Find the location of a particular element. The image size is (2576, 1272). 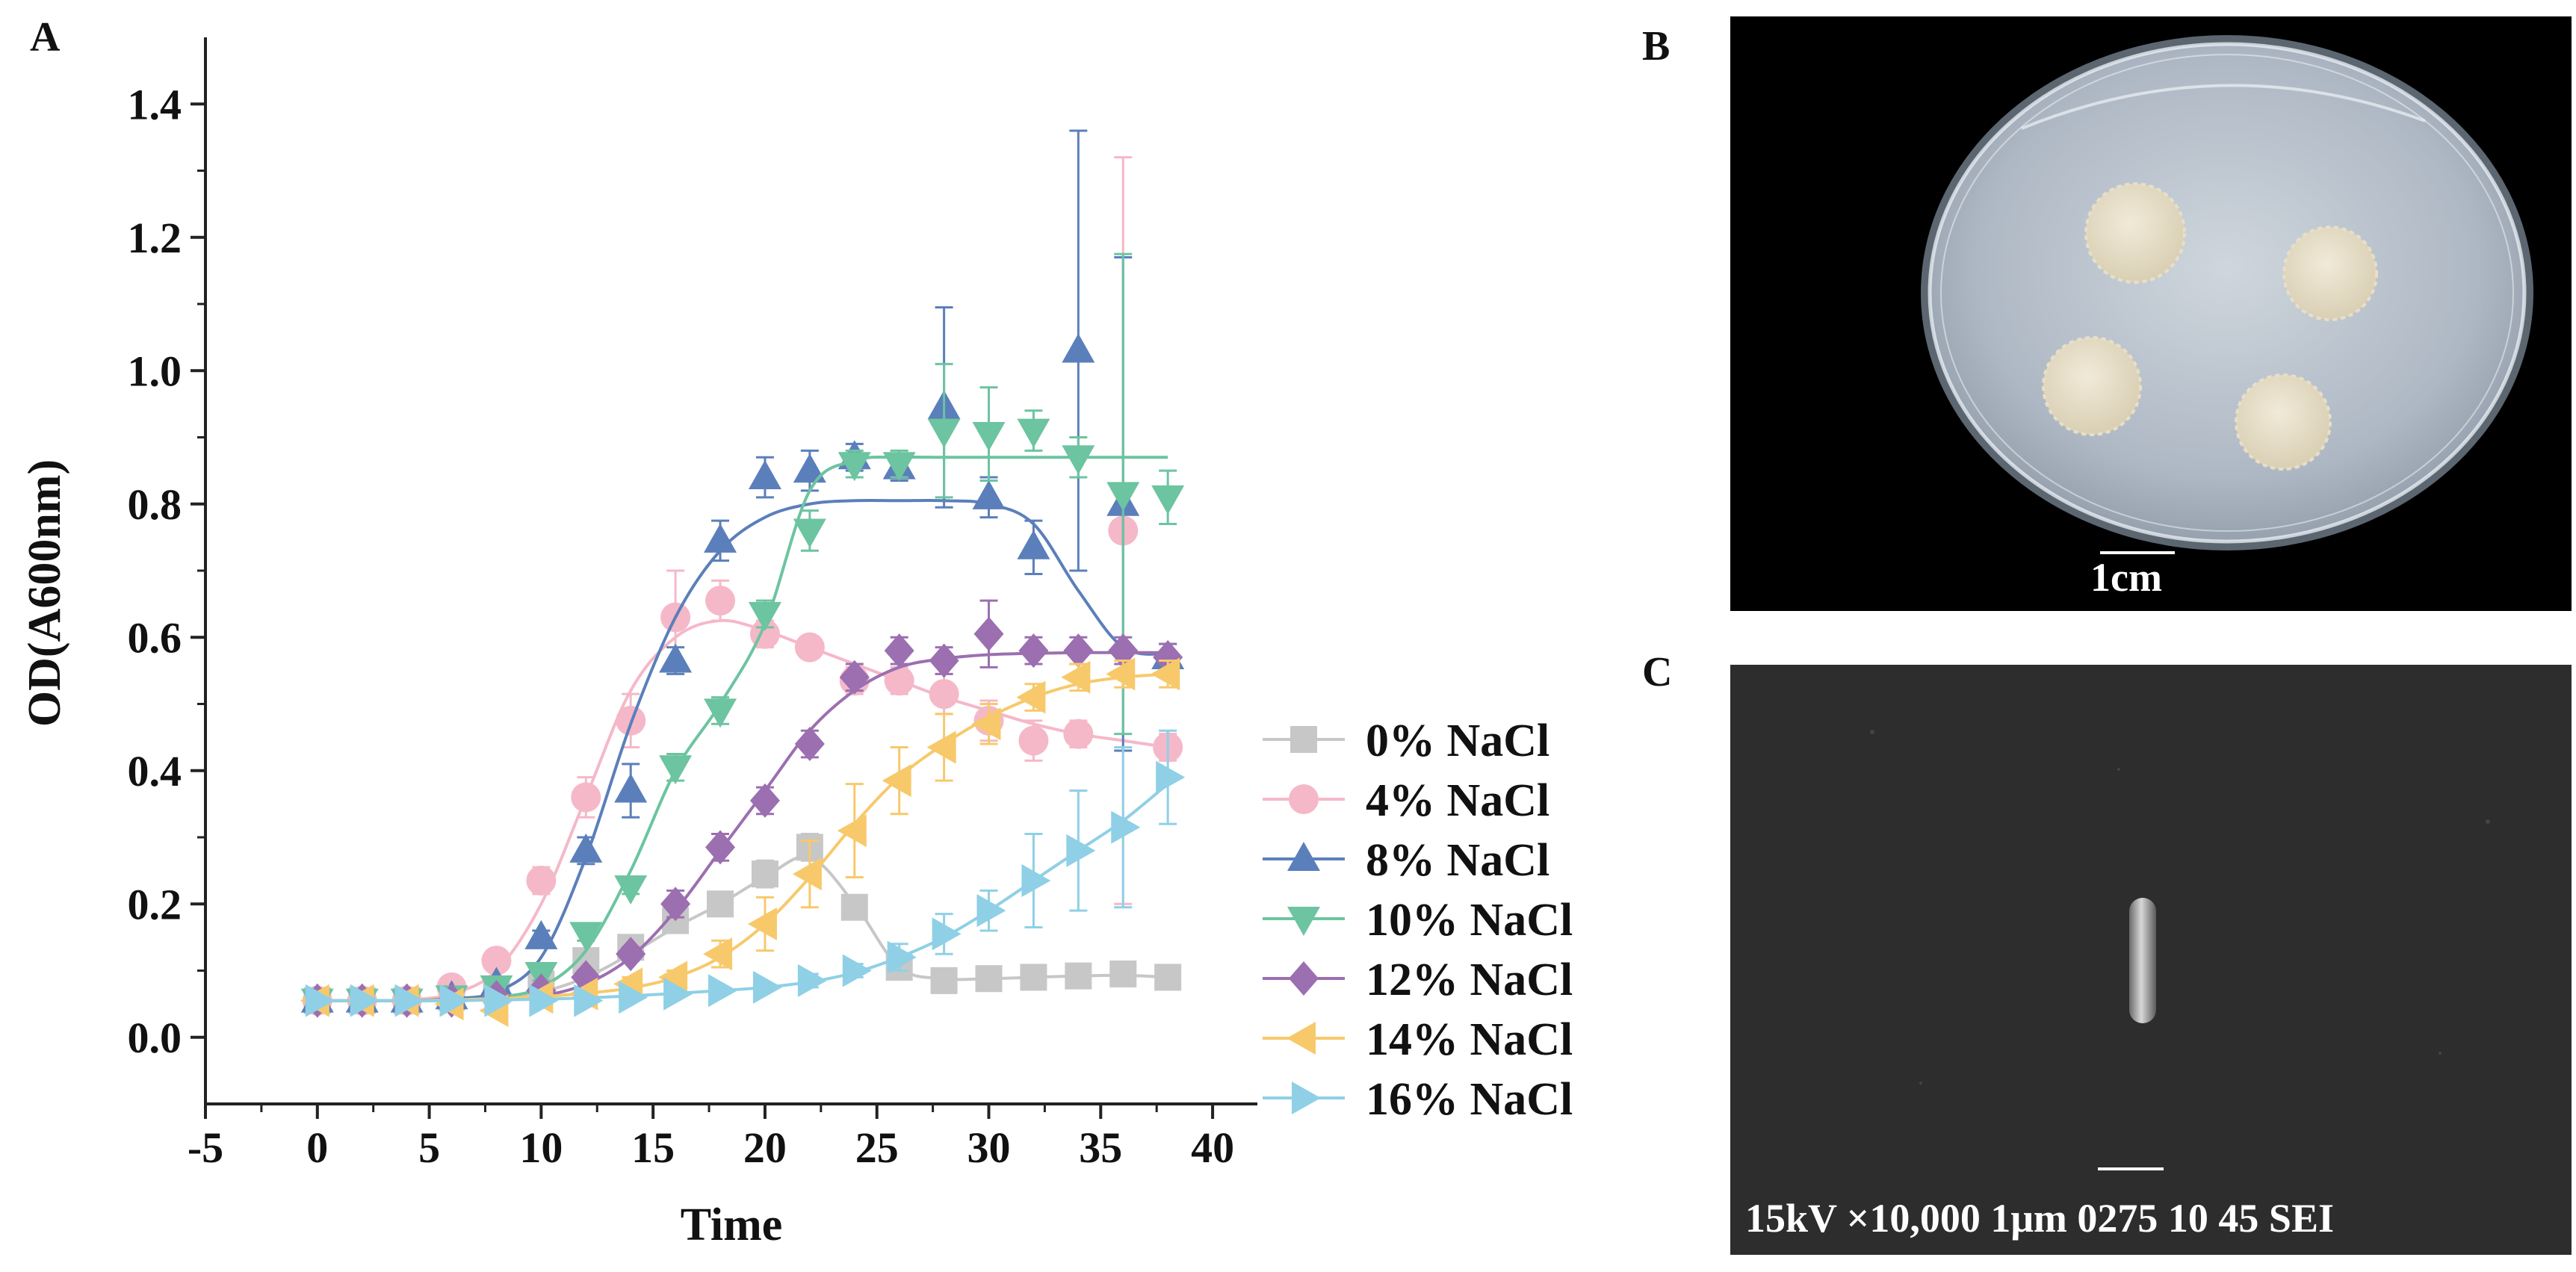

scale-bar-label: 1cm is located at coordinates (2126, 577).